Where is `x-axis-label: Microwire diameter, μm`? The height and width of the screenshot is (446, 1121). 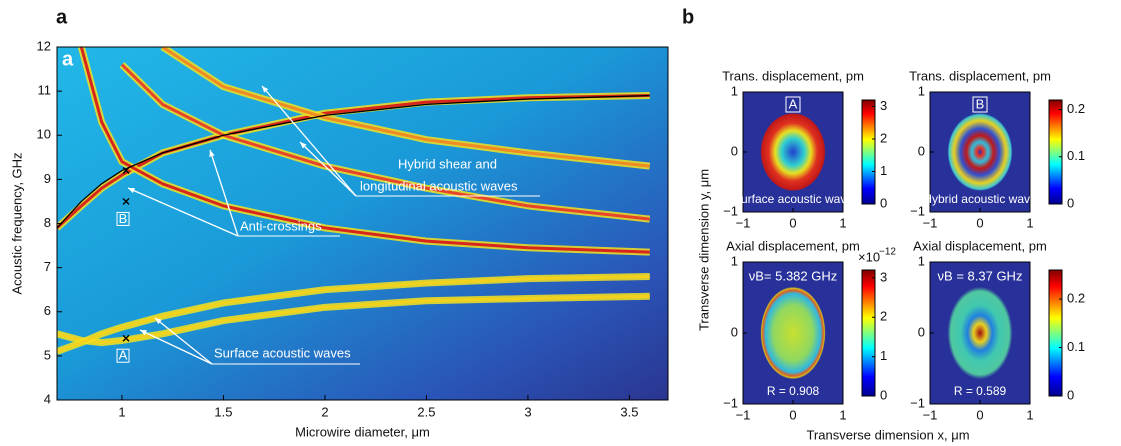 x-axis-label: Microwire diameter, μm is located at coordinates (362, 431).